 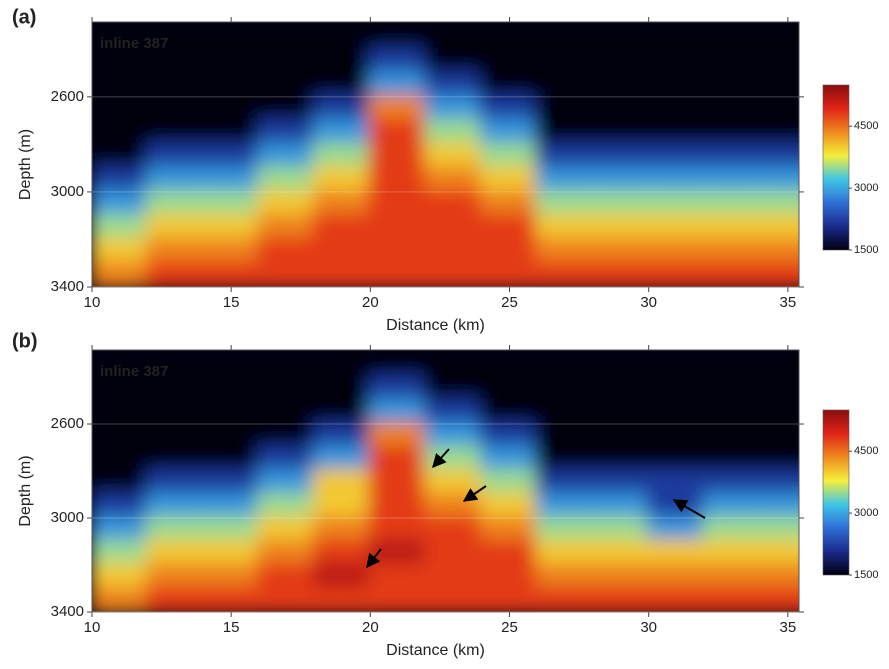 What do you see at coordinates (231, 302) in the screenshot?
I see `x-tick-label: 15` at bounding box center [231, 302].